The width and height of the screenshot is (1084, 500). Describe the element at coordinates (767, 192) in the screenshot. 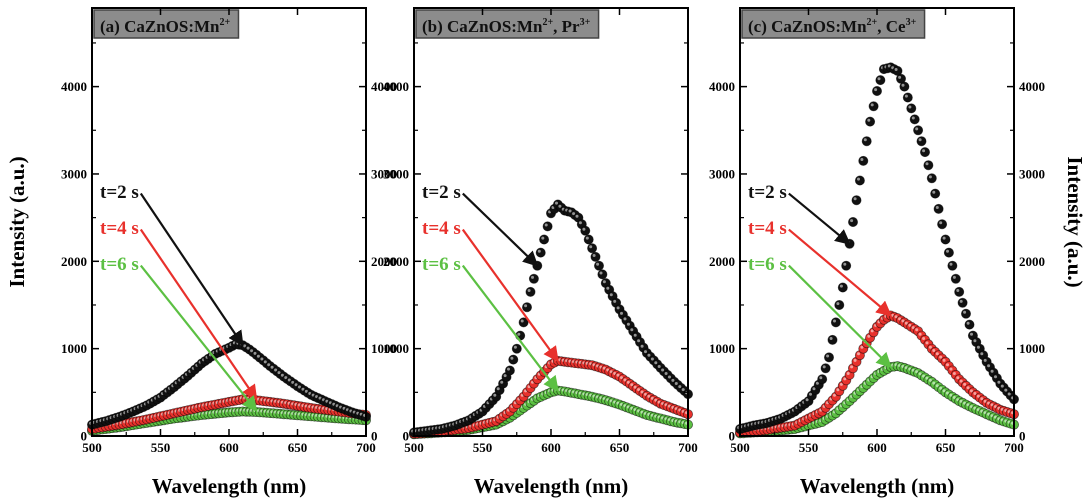

I see `panel-c-label-t2s: t=2 s` at that location.